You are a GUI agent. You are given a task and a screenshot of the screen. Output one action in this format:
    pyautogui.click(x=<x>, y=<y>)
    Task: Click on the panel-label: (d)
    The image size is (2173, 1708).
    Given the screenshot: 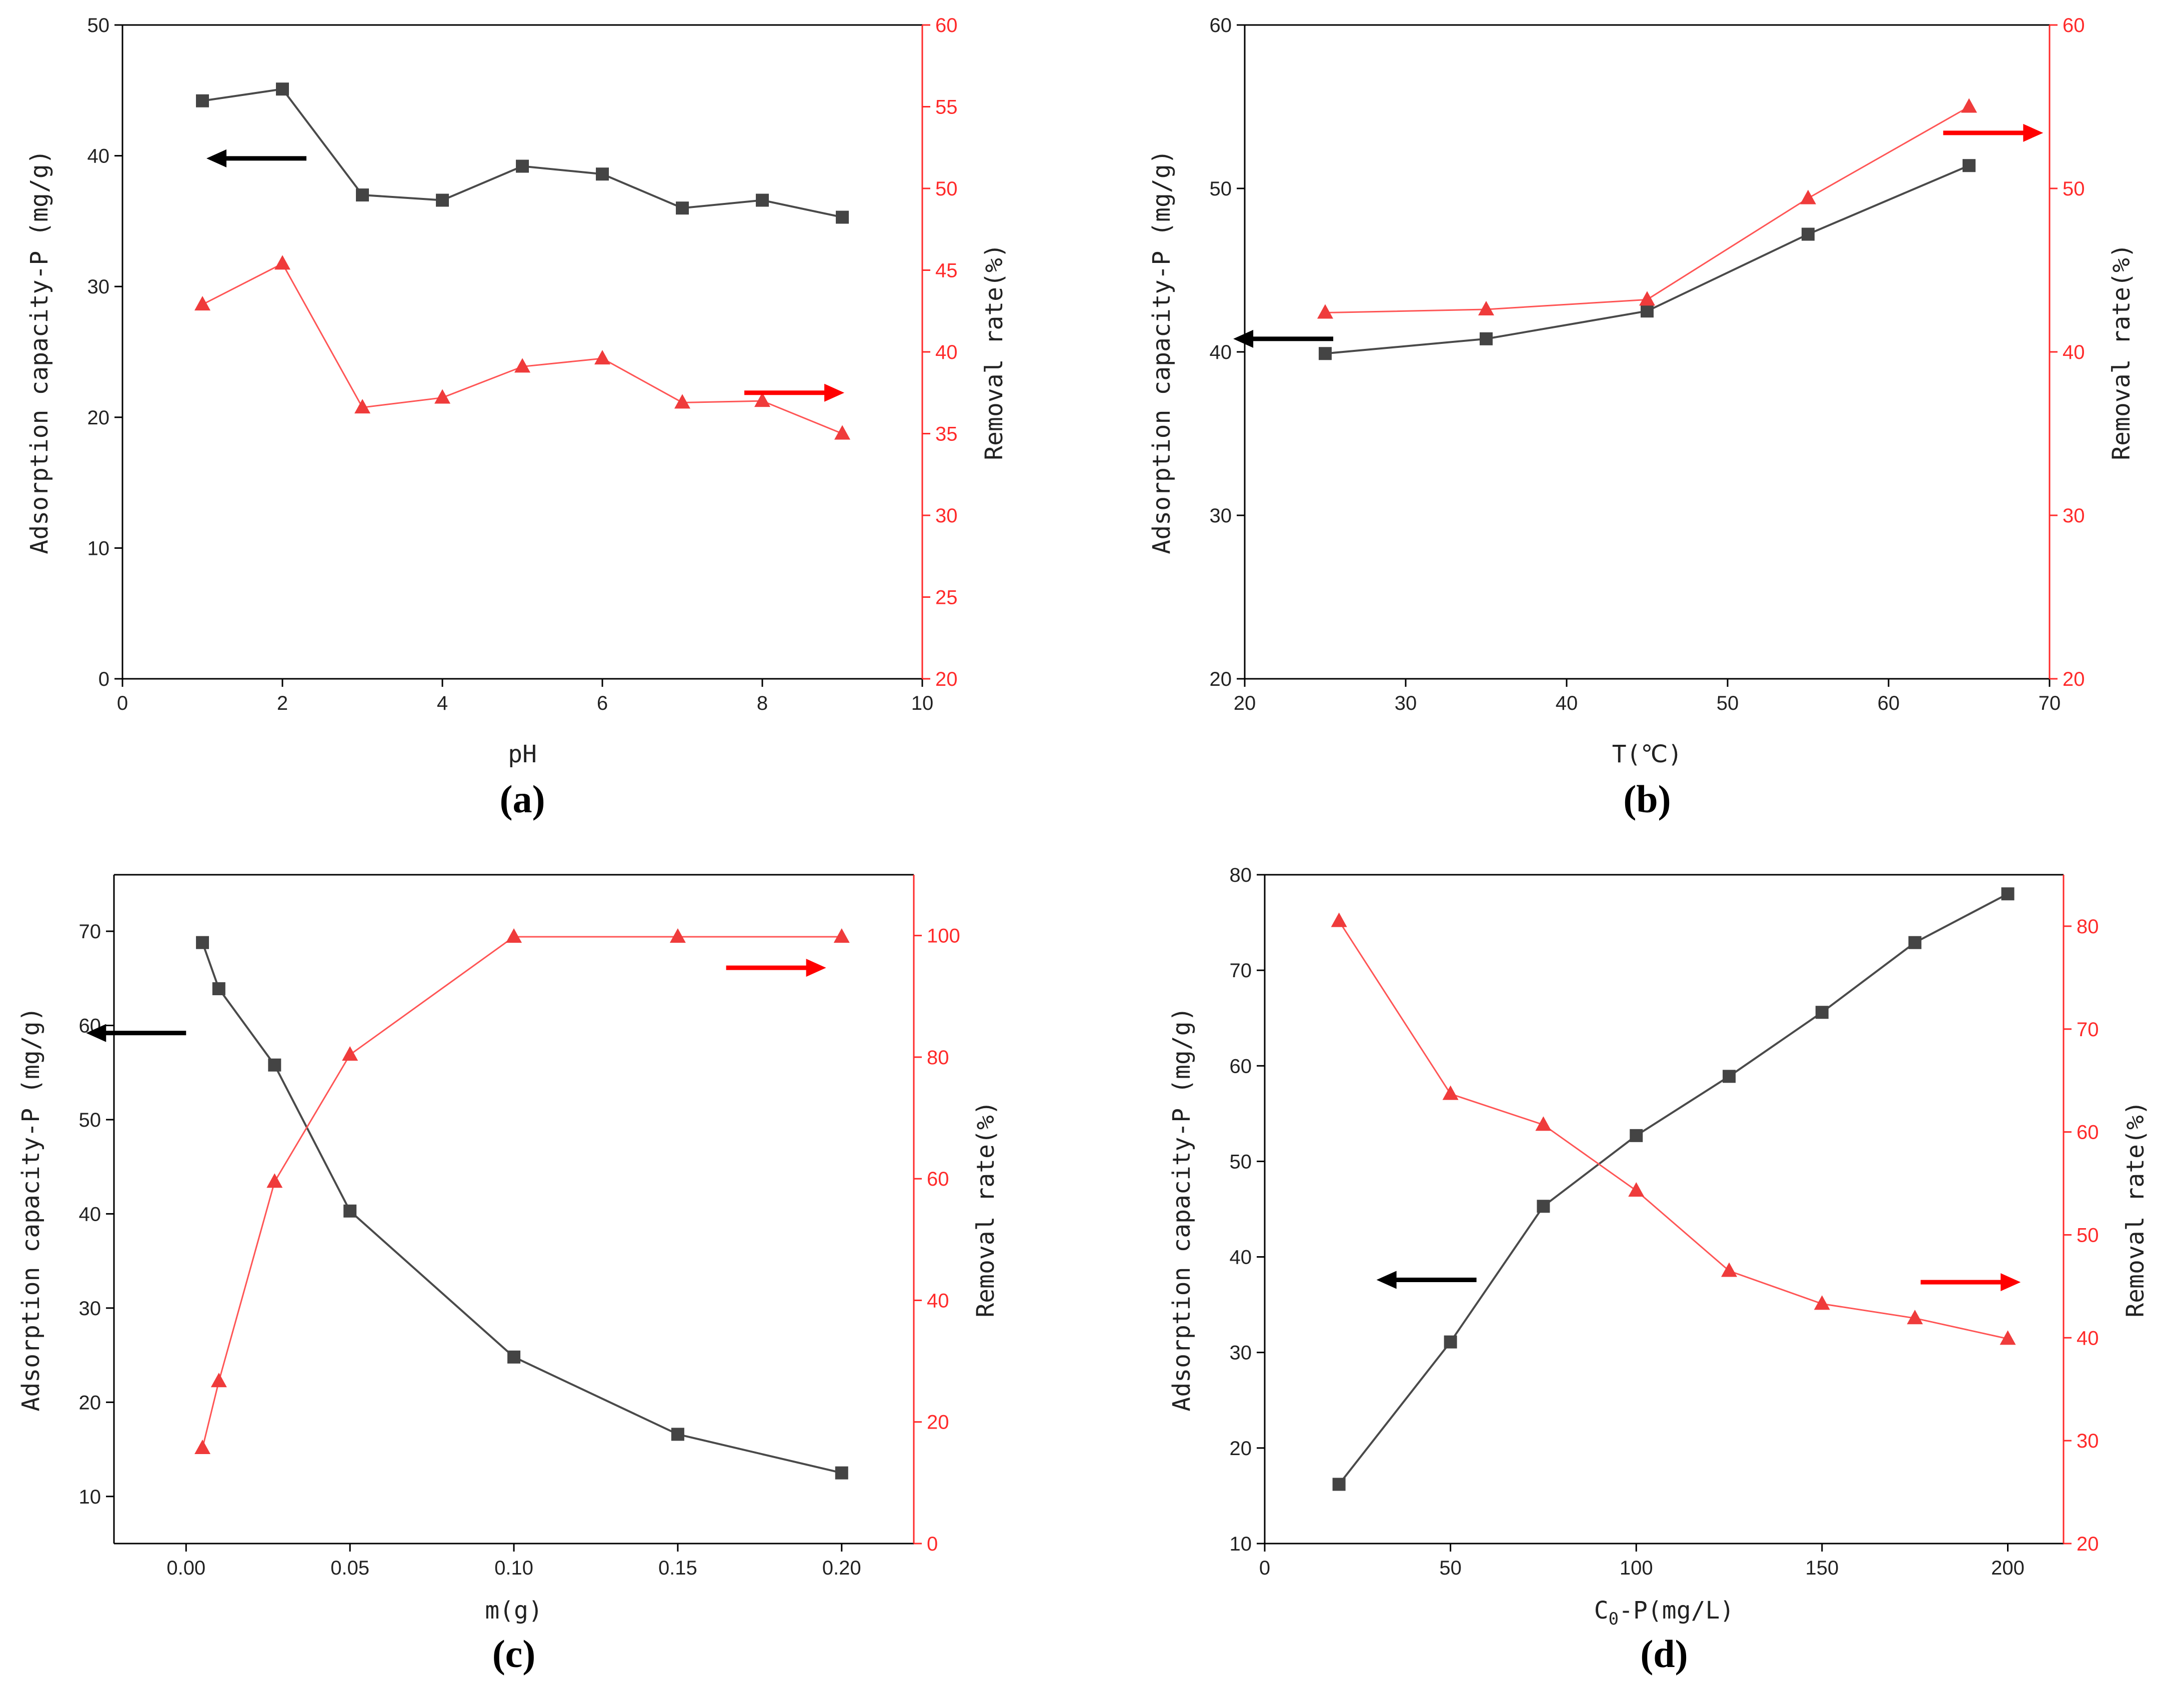 What is the action you would take?
    pyautogui.click(x=1664, y=1654)
    